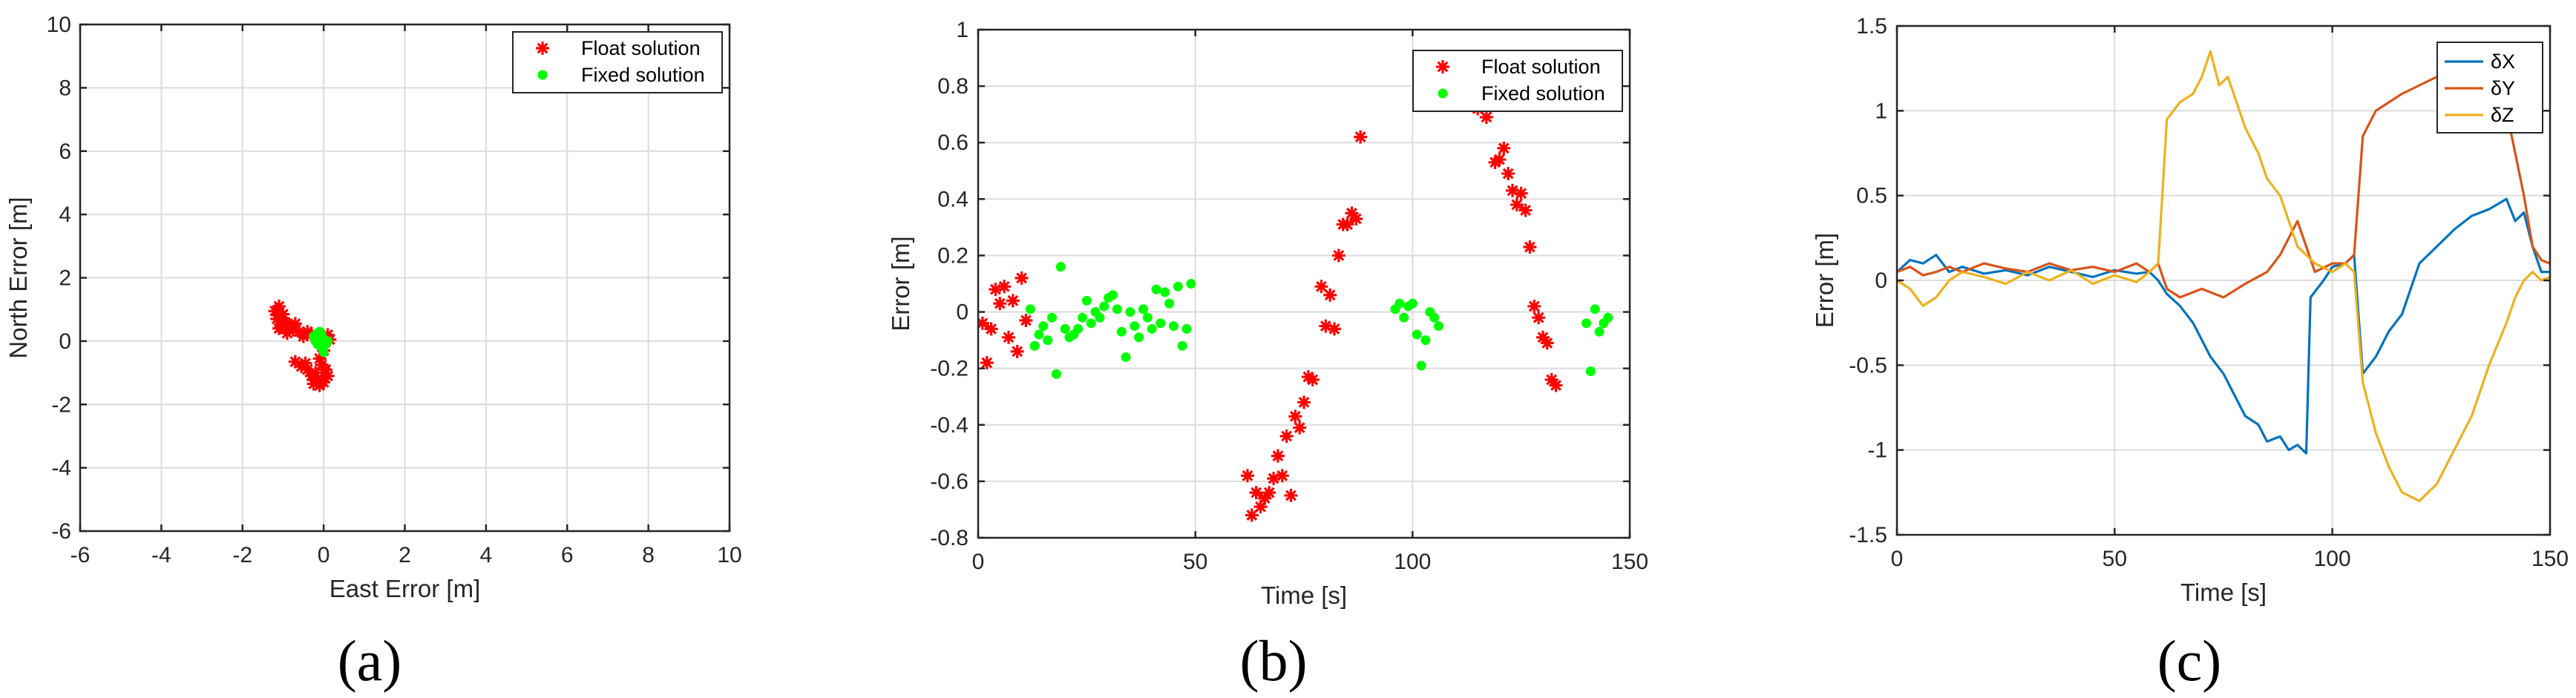 The width and height of the screenshot is (2576, 698). What do you see at coordinates (65, 88) in the screenshot?
I see `chart-a-y-tick-label: 8` at bounding box center [65, 88].